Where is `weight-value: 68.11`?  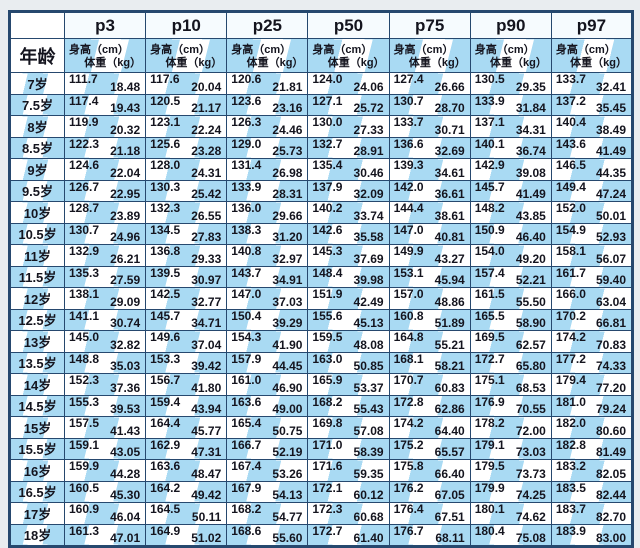 weight-value: 68.11 is located at coordinates (450, 538).